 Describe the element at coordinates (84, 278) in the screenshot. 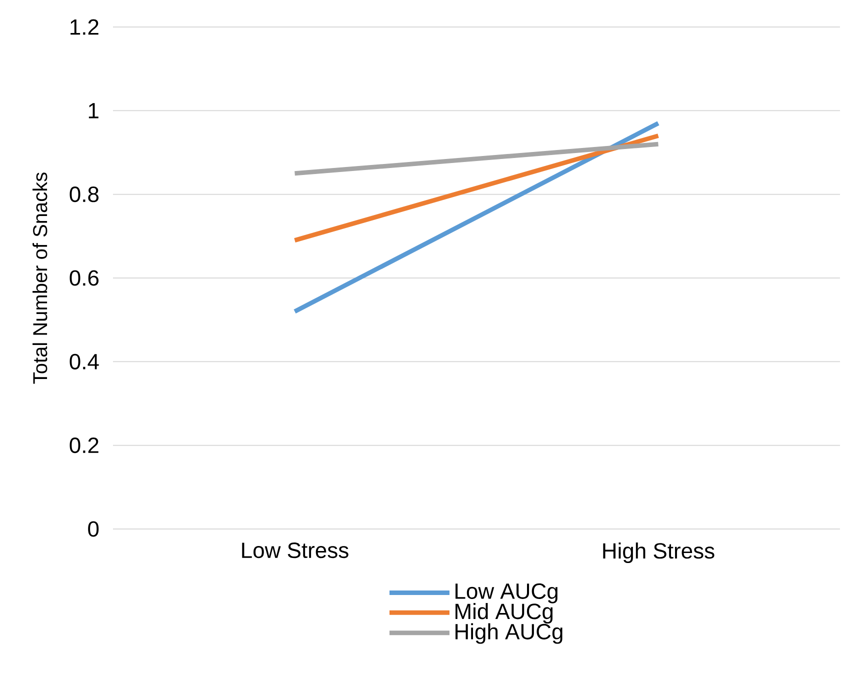

I see `y-tick-label: 0.6` at that location.